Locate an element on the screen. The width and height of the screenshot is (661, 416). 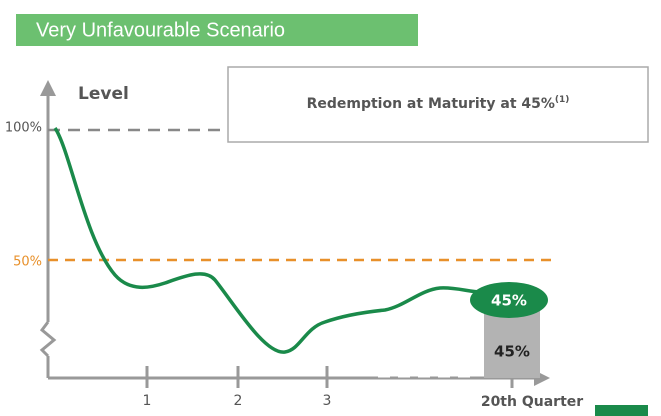
callout-box is located at coordinates (438, 104).